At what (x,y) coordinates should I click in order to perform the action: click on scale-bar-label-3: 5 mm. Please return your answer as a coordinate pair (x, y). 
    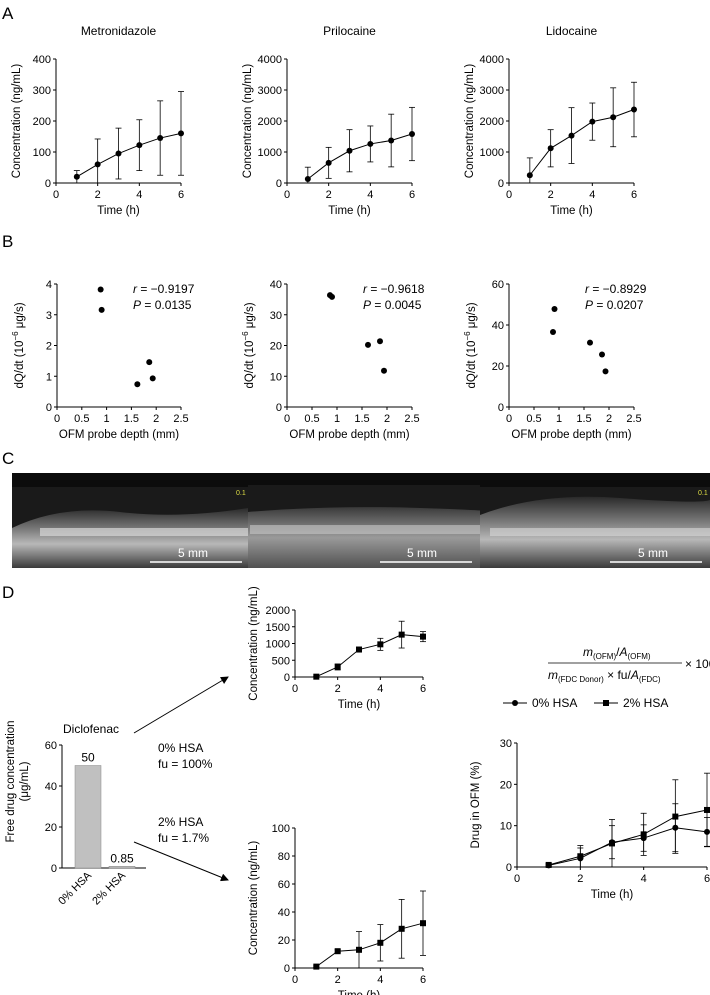
    Looking at the image, I should click on (653, 553).